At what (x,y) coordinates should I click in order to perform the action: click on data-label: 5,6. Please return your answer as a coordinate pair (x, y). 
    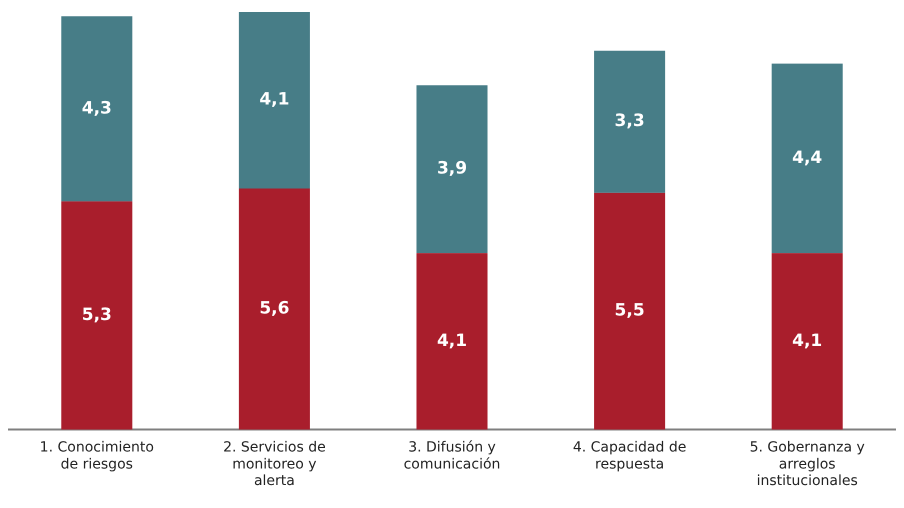
    Looking at the image, I should click on (274, 308).